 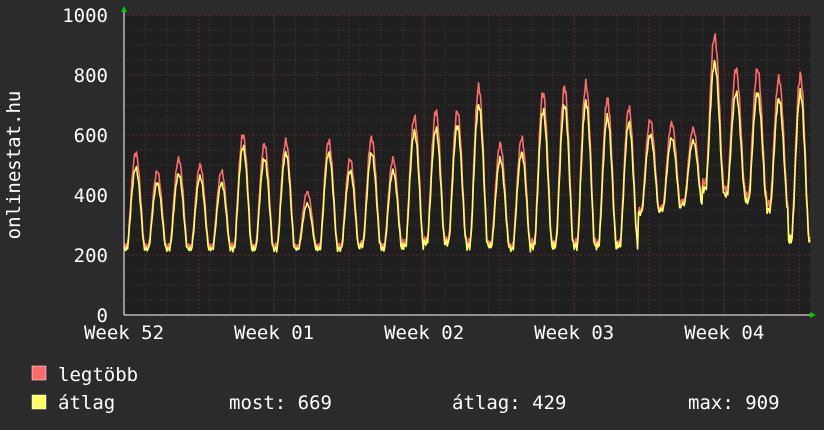 I want to click on legend-item-atlag: átlag, so click(x=73, y=403).